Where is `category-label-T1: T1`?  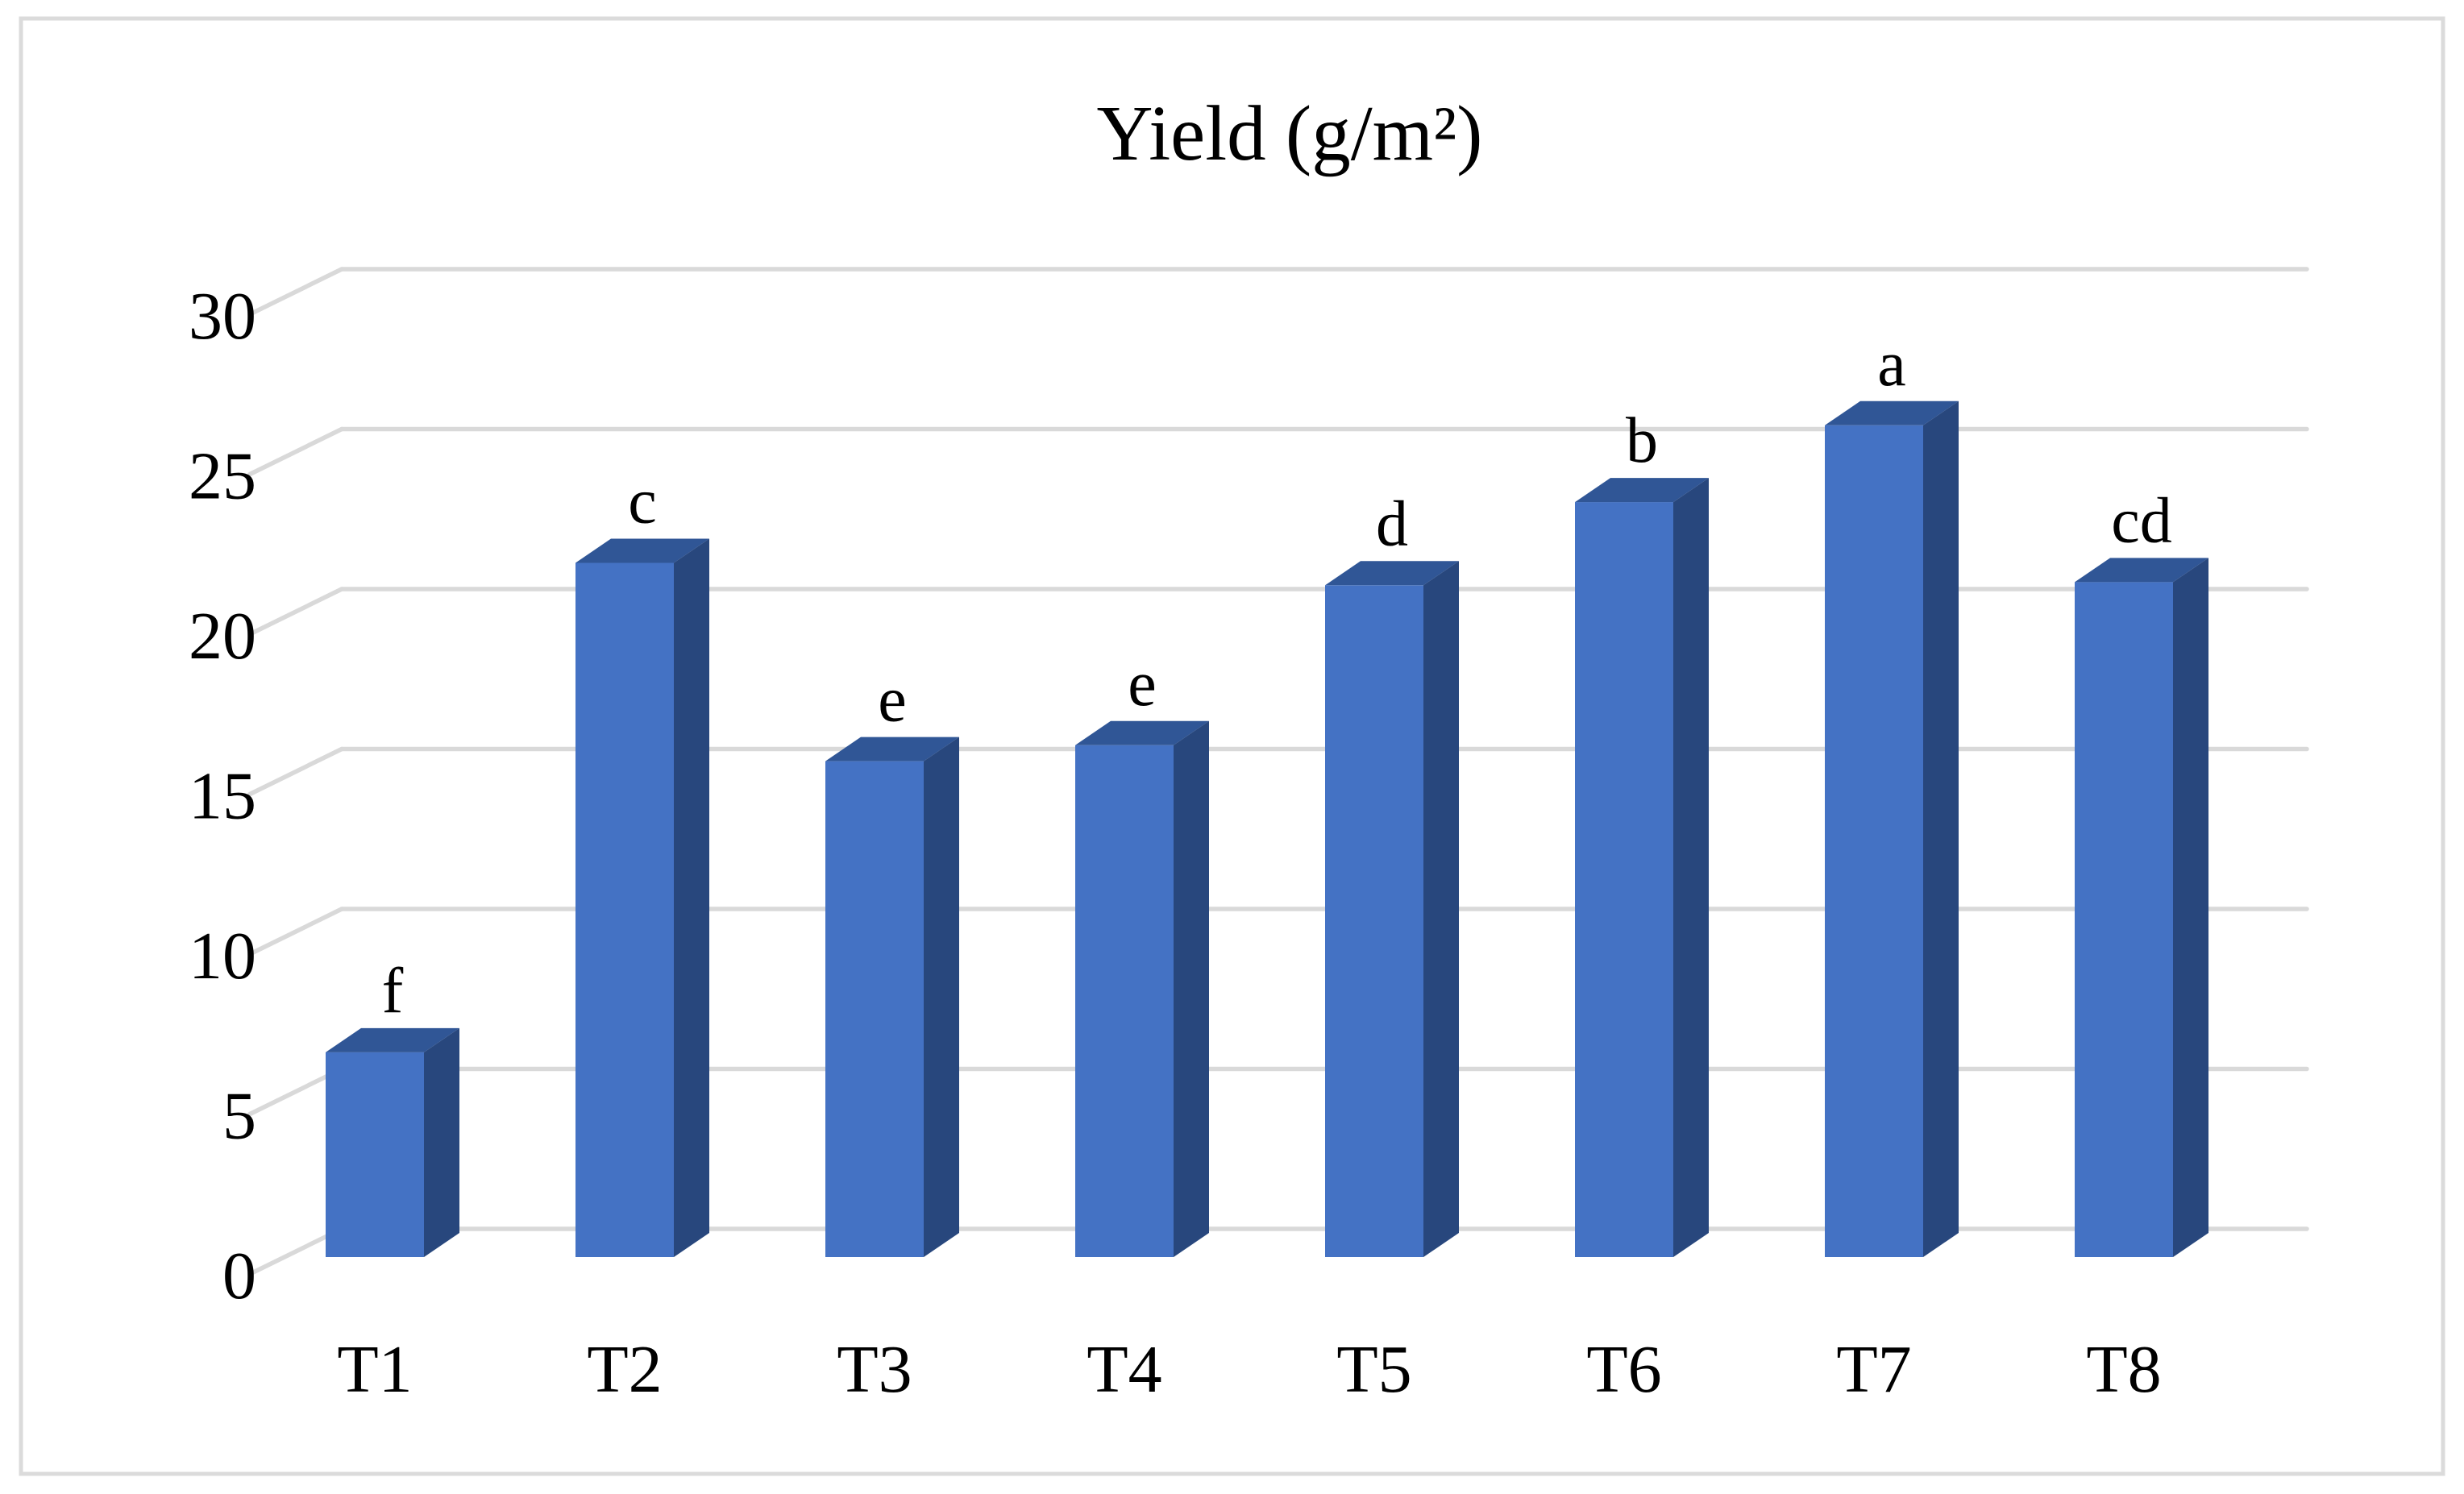 category-label-T1: T1 is located at coordinates (374, 1370).